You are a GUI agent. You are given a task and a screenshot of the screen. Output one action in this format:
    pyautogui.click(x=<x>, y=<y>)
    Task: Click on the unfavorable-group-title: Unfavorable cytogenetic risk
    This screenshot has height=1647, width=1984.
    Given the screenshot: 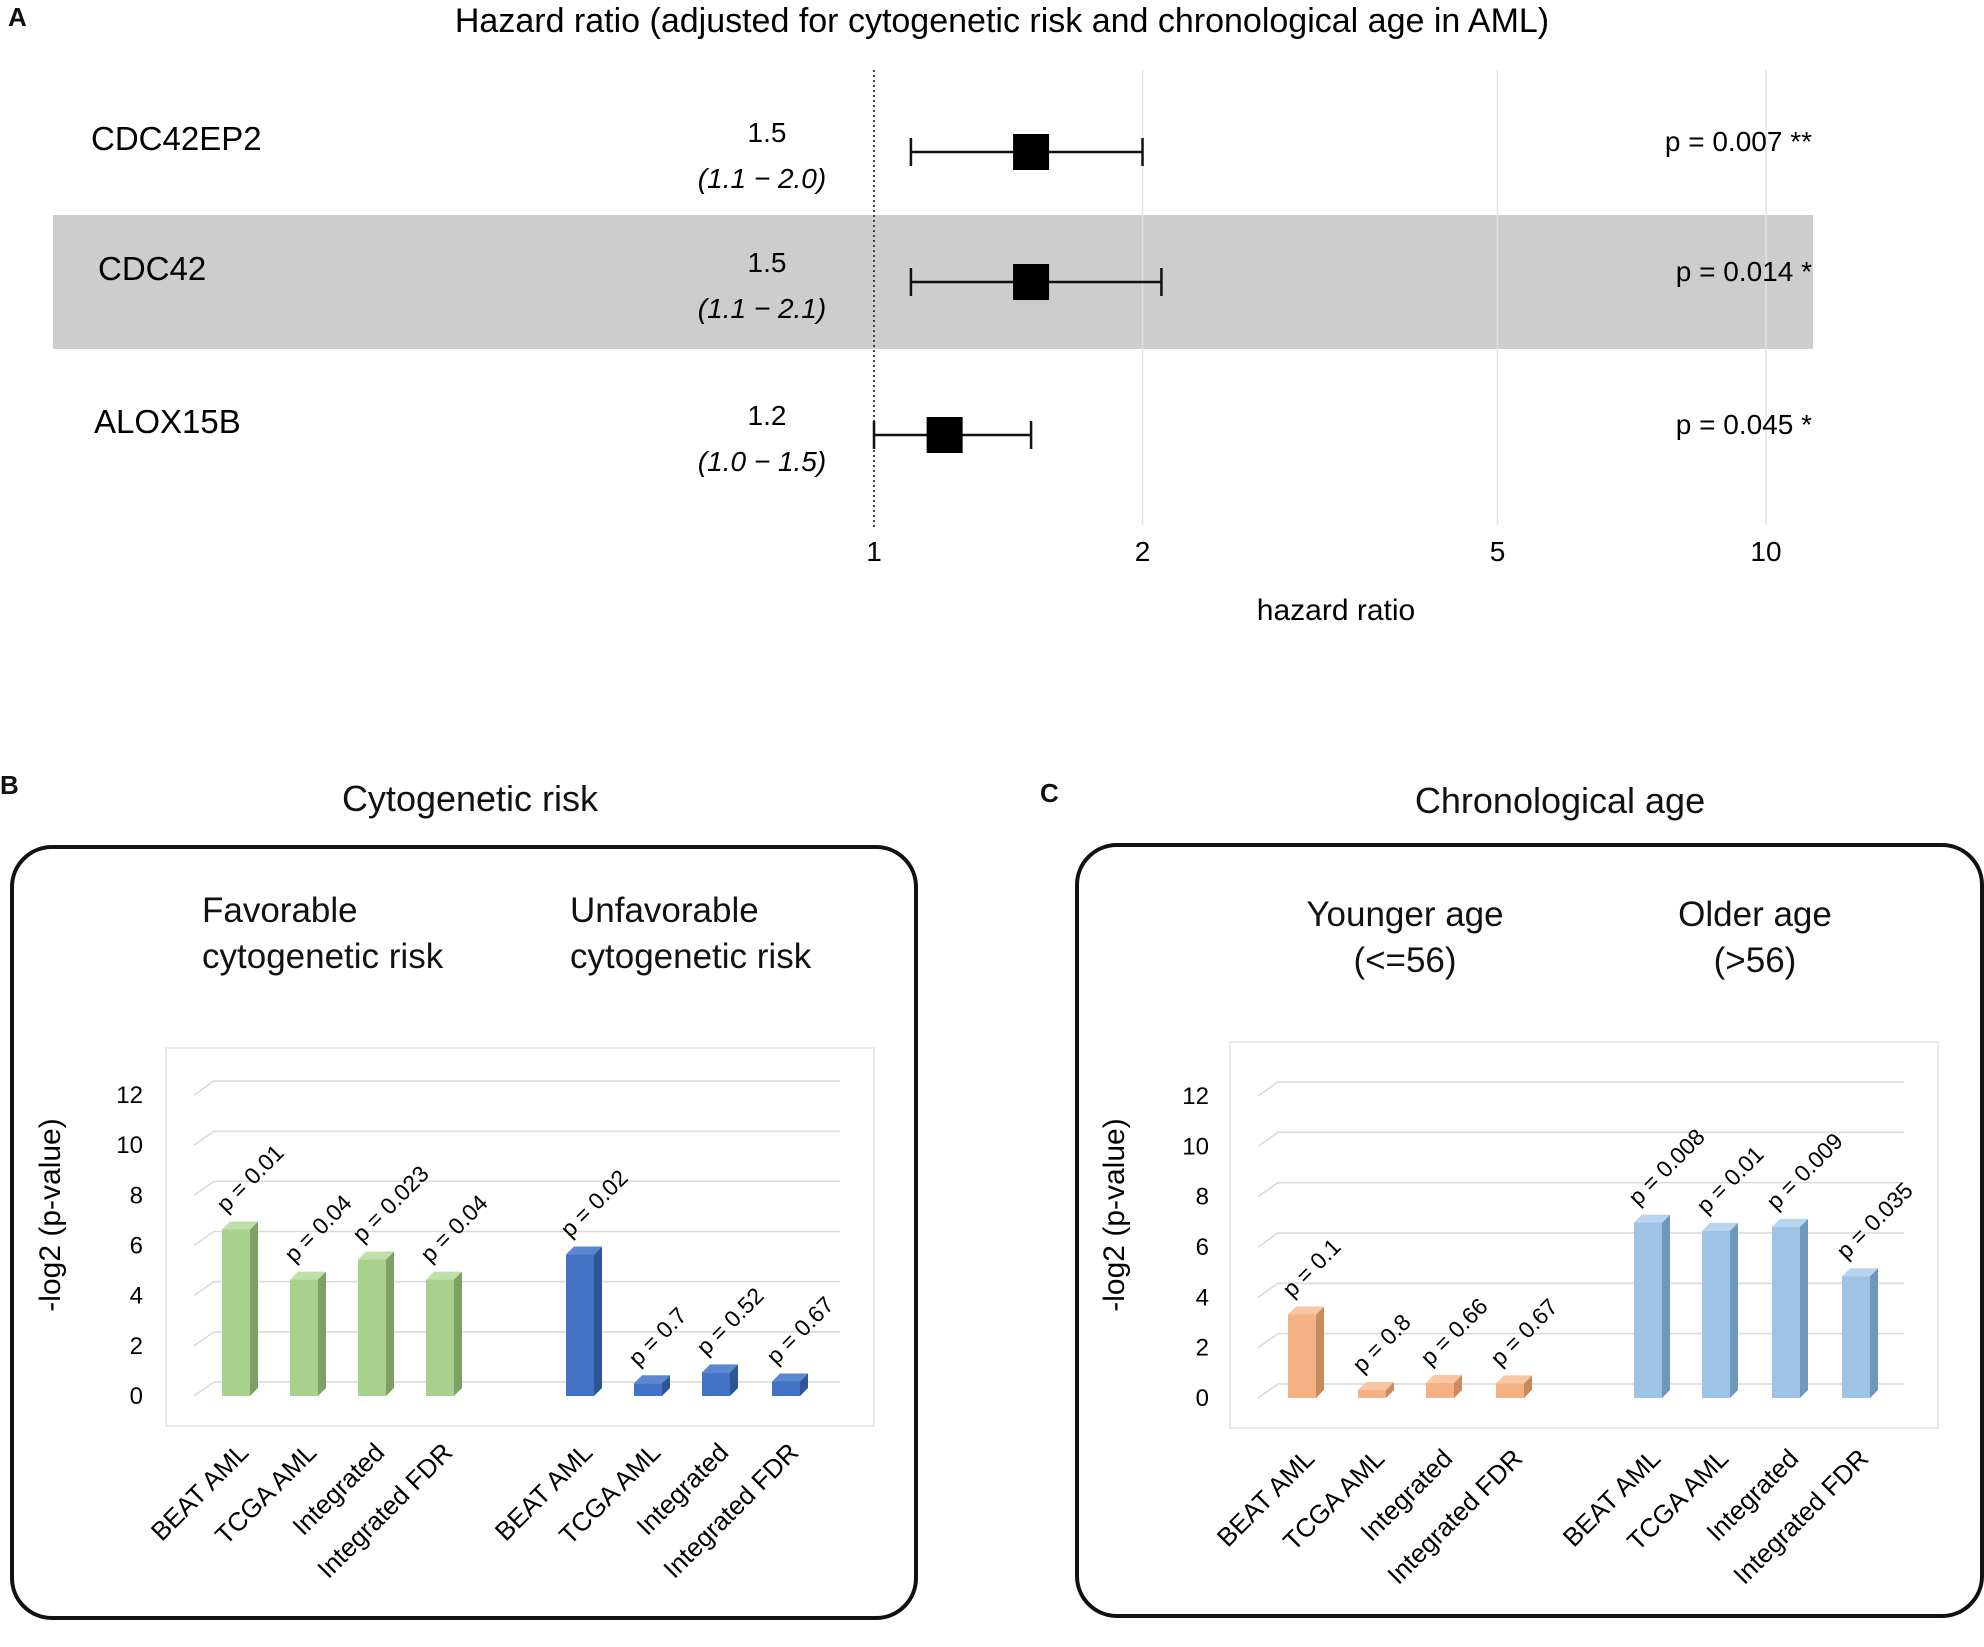 What is the action you would take?
    pyautogui.click(x=690, y=934)
    